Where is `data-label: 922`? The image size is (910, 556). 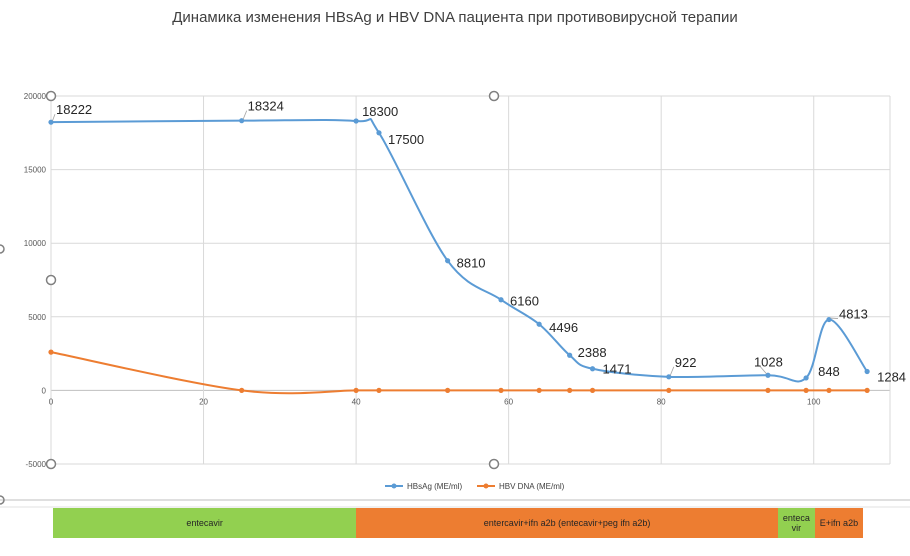
data-label: 922 is located at coordinates (686, 362).